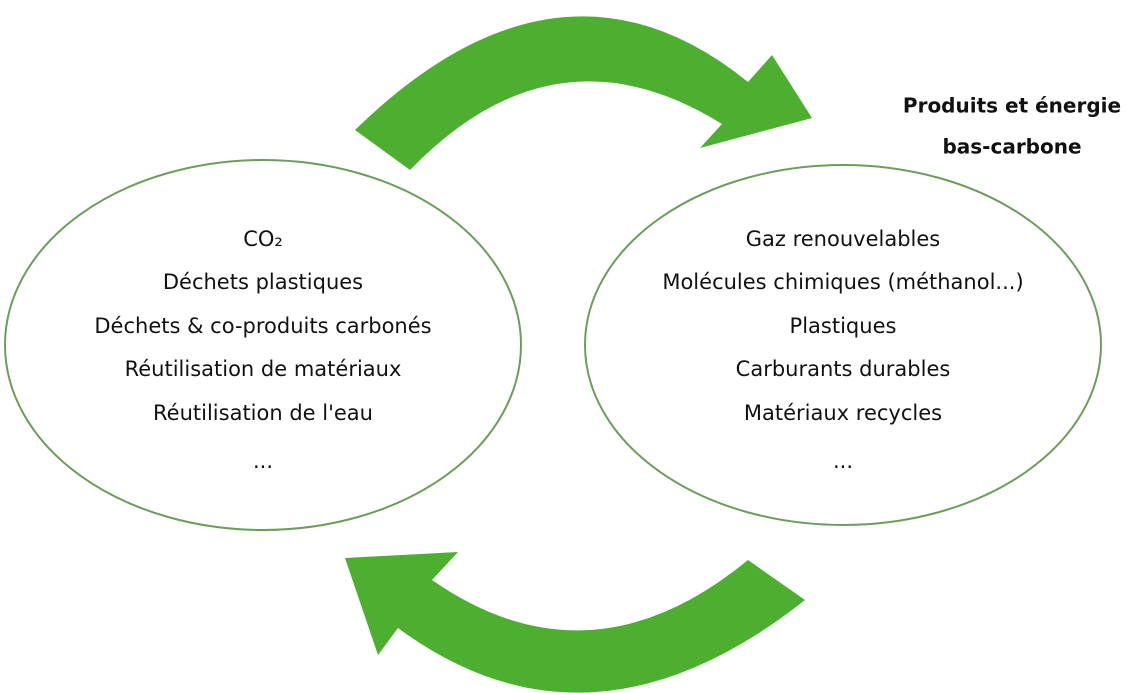  I want to click on right-item: Molécules chimiques (méthanol...), so click(842, 282).